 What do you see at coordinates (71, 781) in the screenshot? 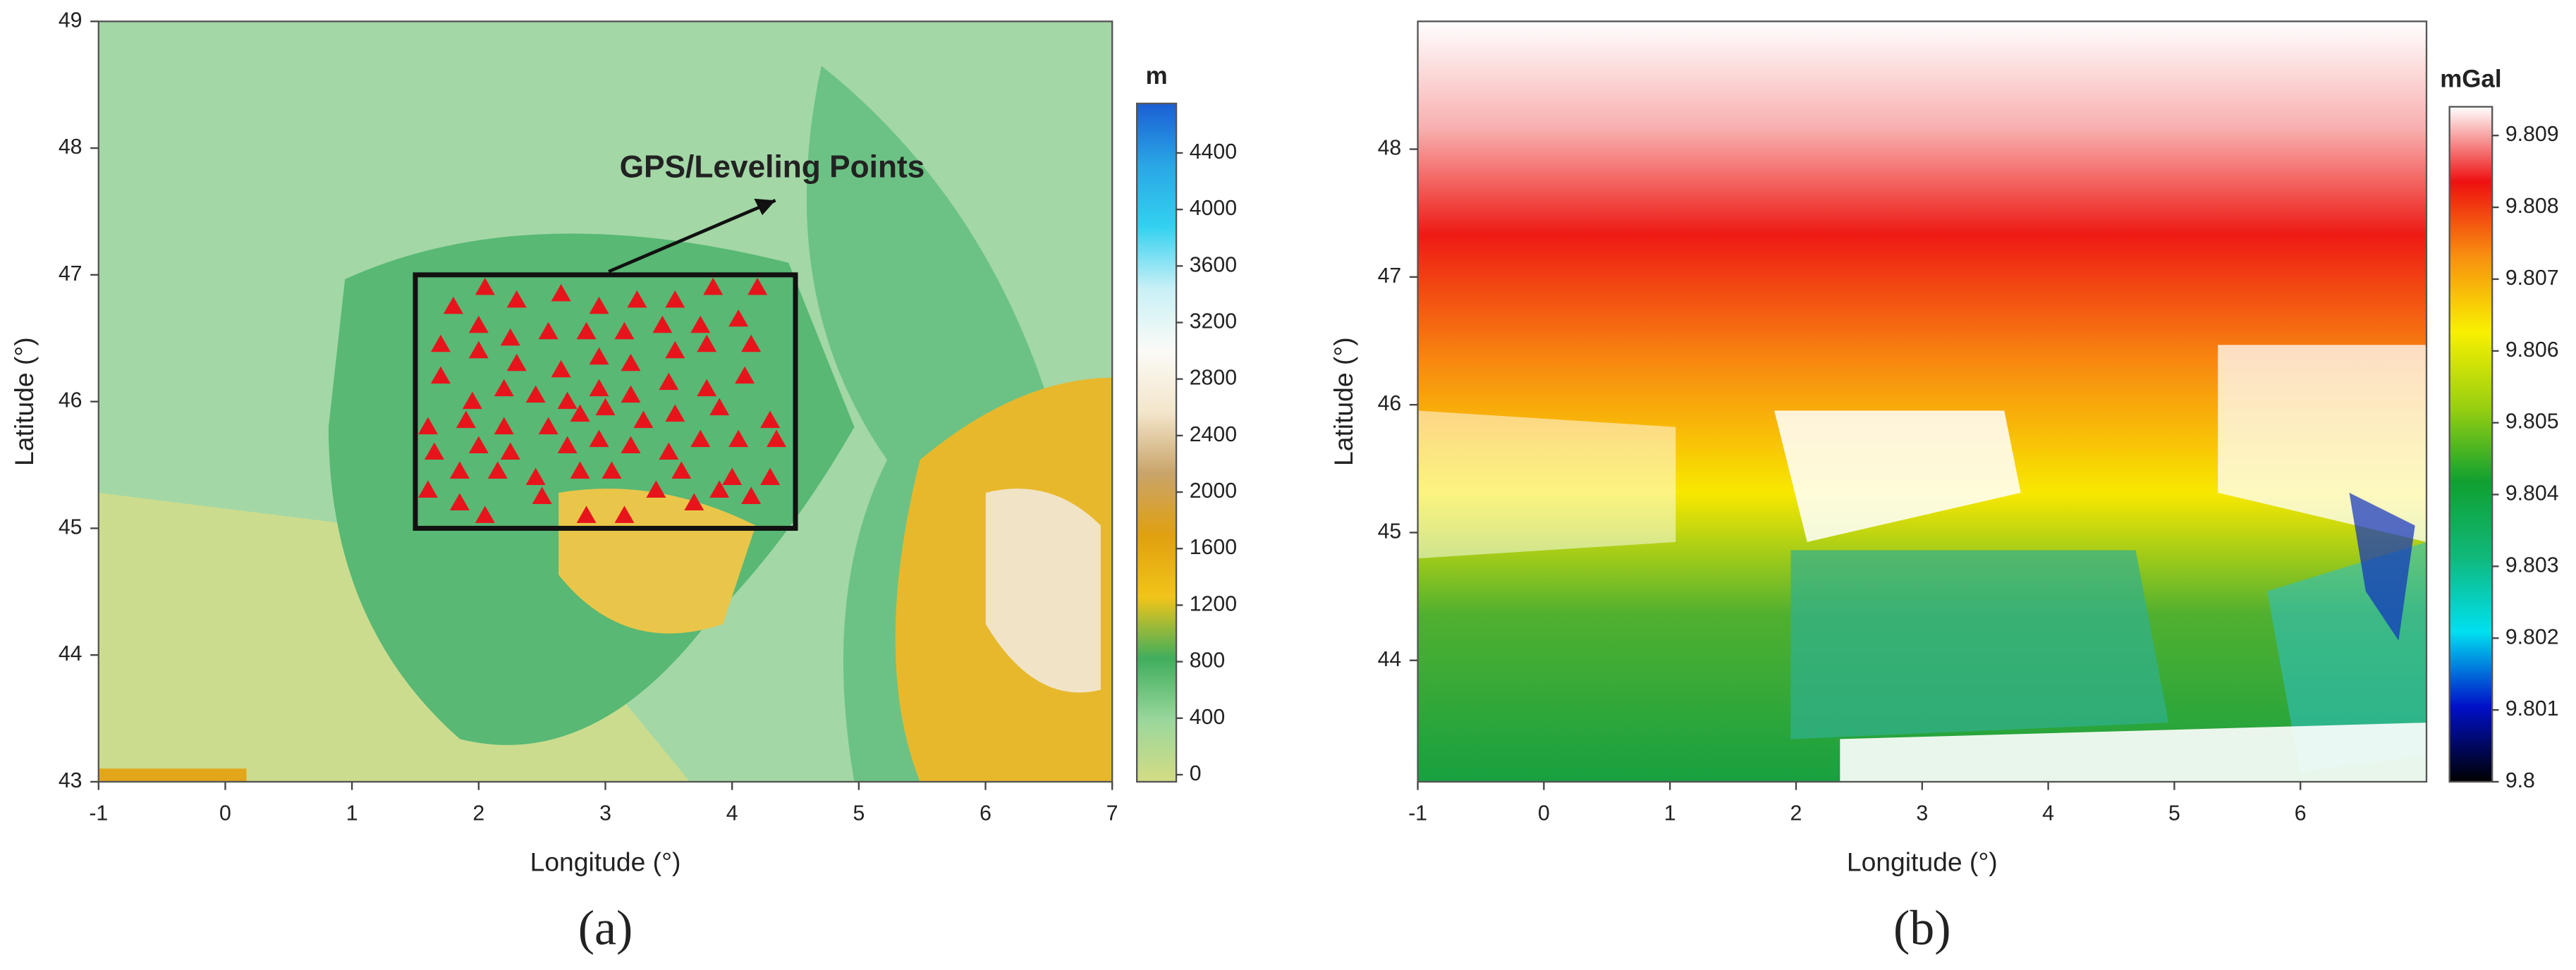
I see `y-tick-label: 43` at bounding box center [71, 781].